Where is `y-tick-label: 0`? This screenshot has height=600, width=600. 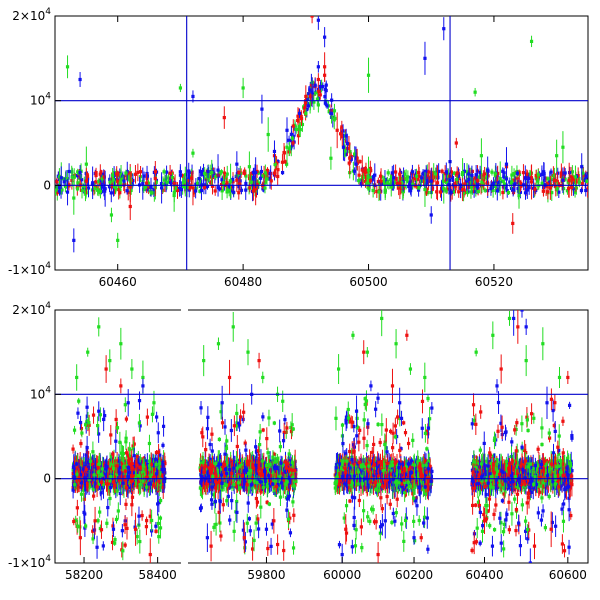
y-tick-label: 0 is located at coordinates (47, 185).